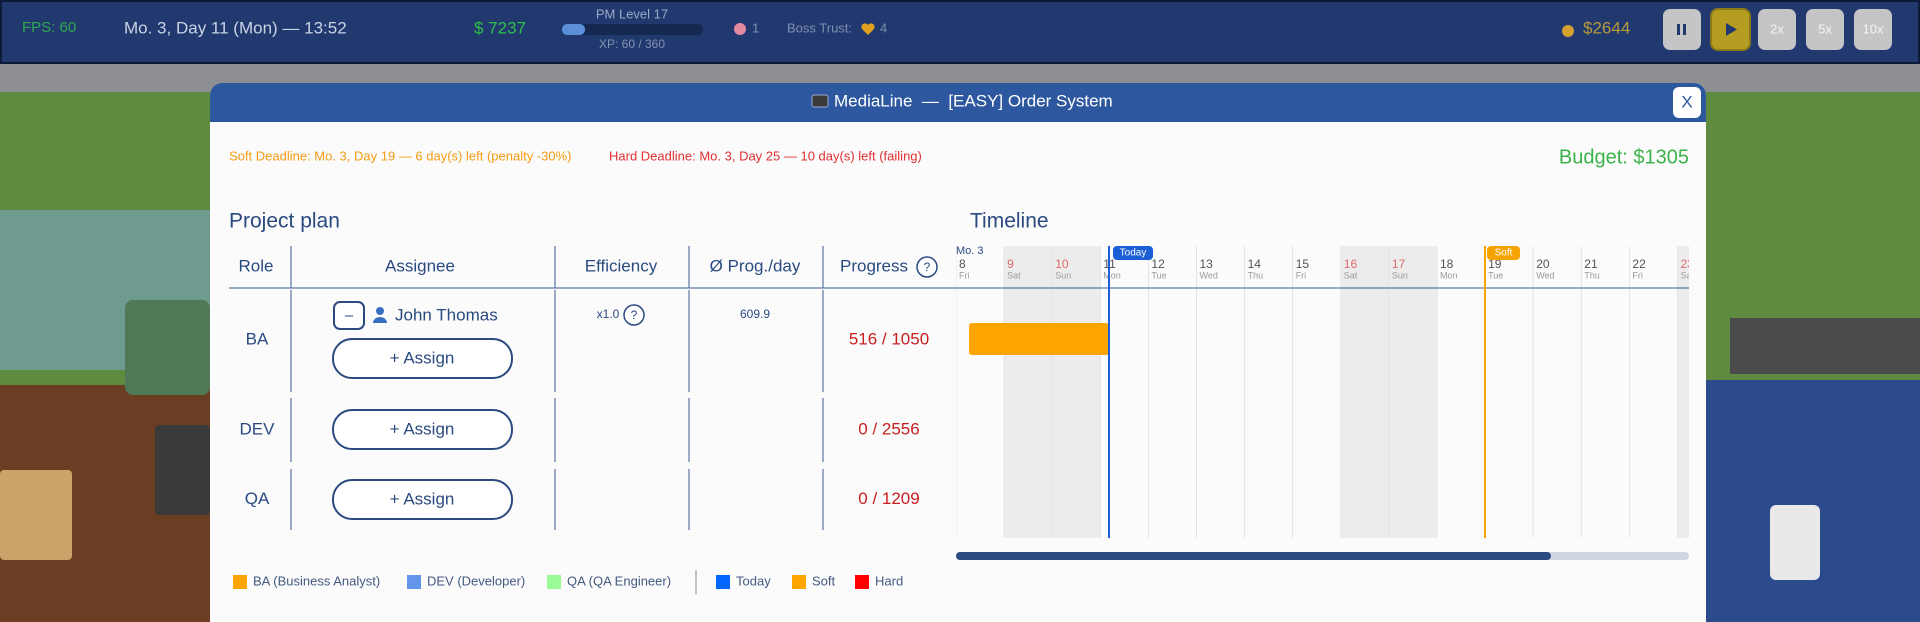 Image resolution: width=1920 pixels, height=622 pixels. I want to click on remove-button, so click(349, 315).